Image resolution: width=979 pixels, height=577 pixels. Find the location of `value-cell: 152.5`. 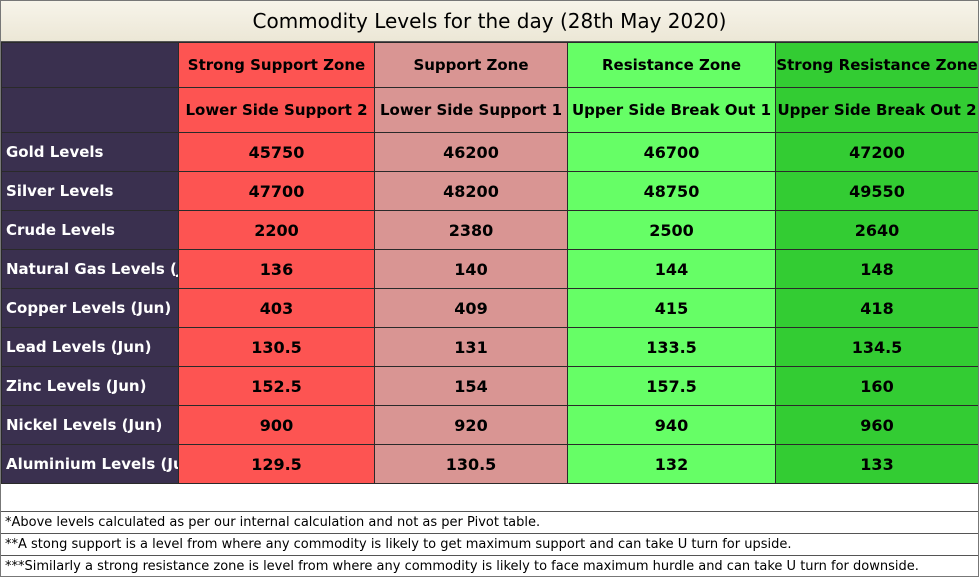

value-cell: 152.5 is located at coordinates (276, 386).